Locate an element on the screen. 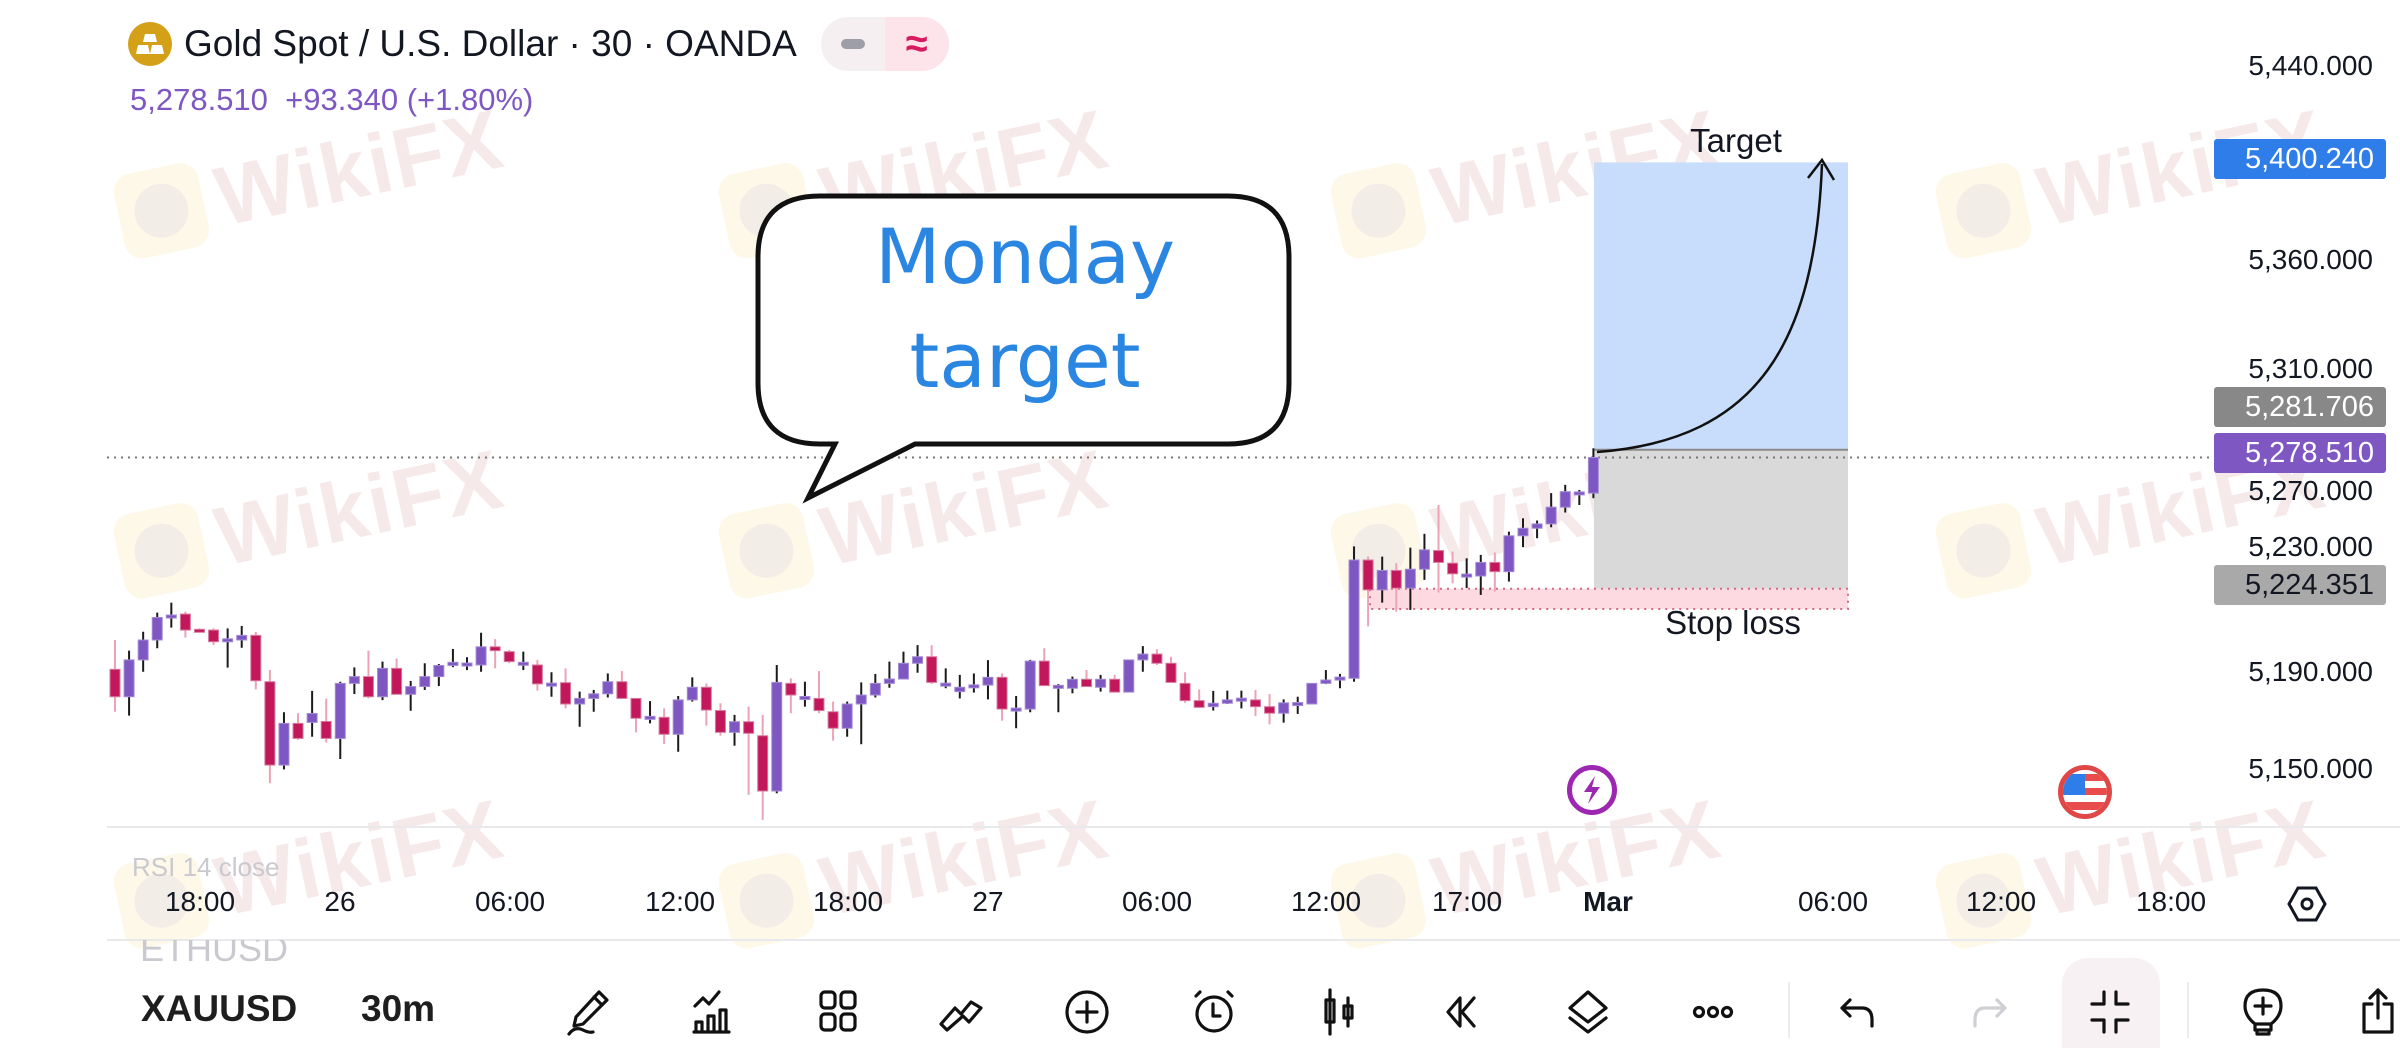 This screenshot has height=1048, width=2400. share-button is located at coordinates (2375, 1012).